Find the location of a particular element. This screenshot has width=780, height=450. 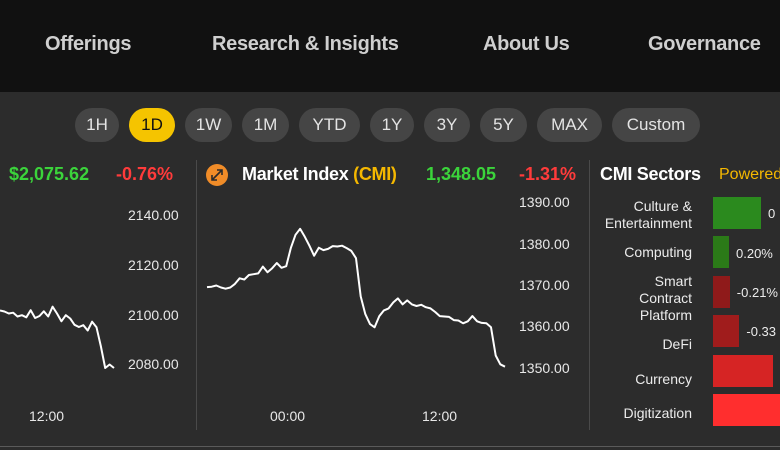

sector-label-computing: Computing is located at coordinates (658, 252).